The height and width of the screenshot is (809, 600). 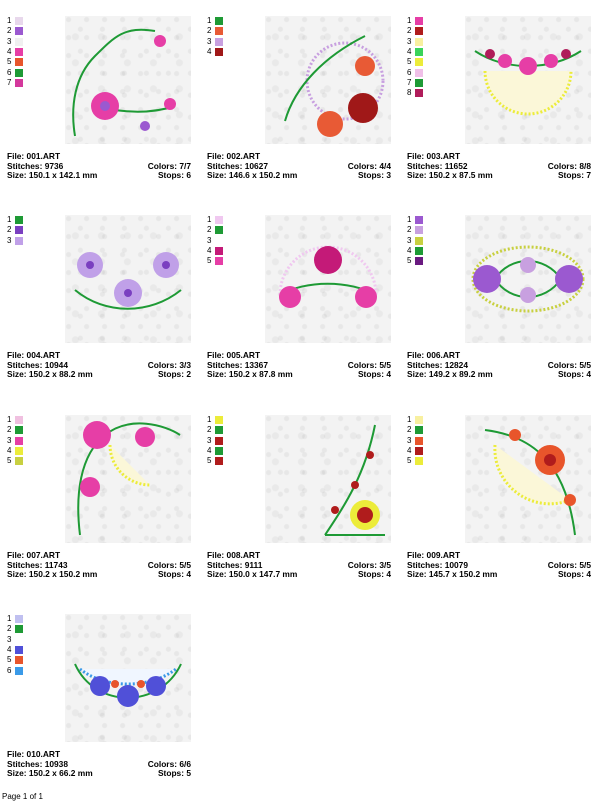 I want to click on swatch-number: 4, so click(x=9, y=52).